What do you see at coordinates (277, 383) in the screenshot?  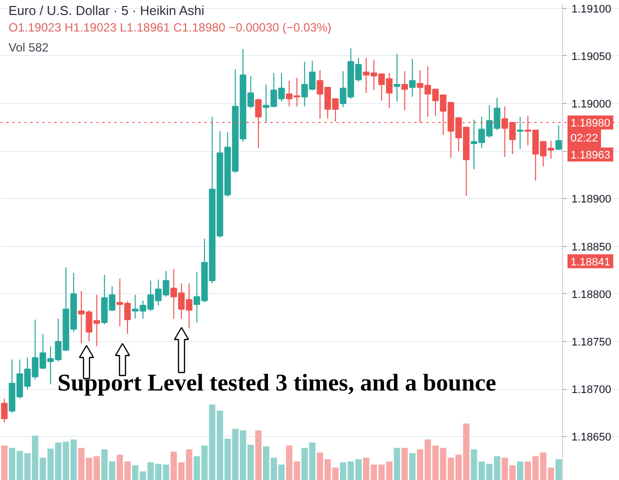 I see `annotation: Support Level tested 3 times, and a bounce` at bounding box center [277, 383].